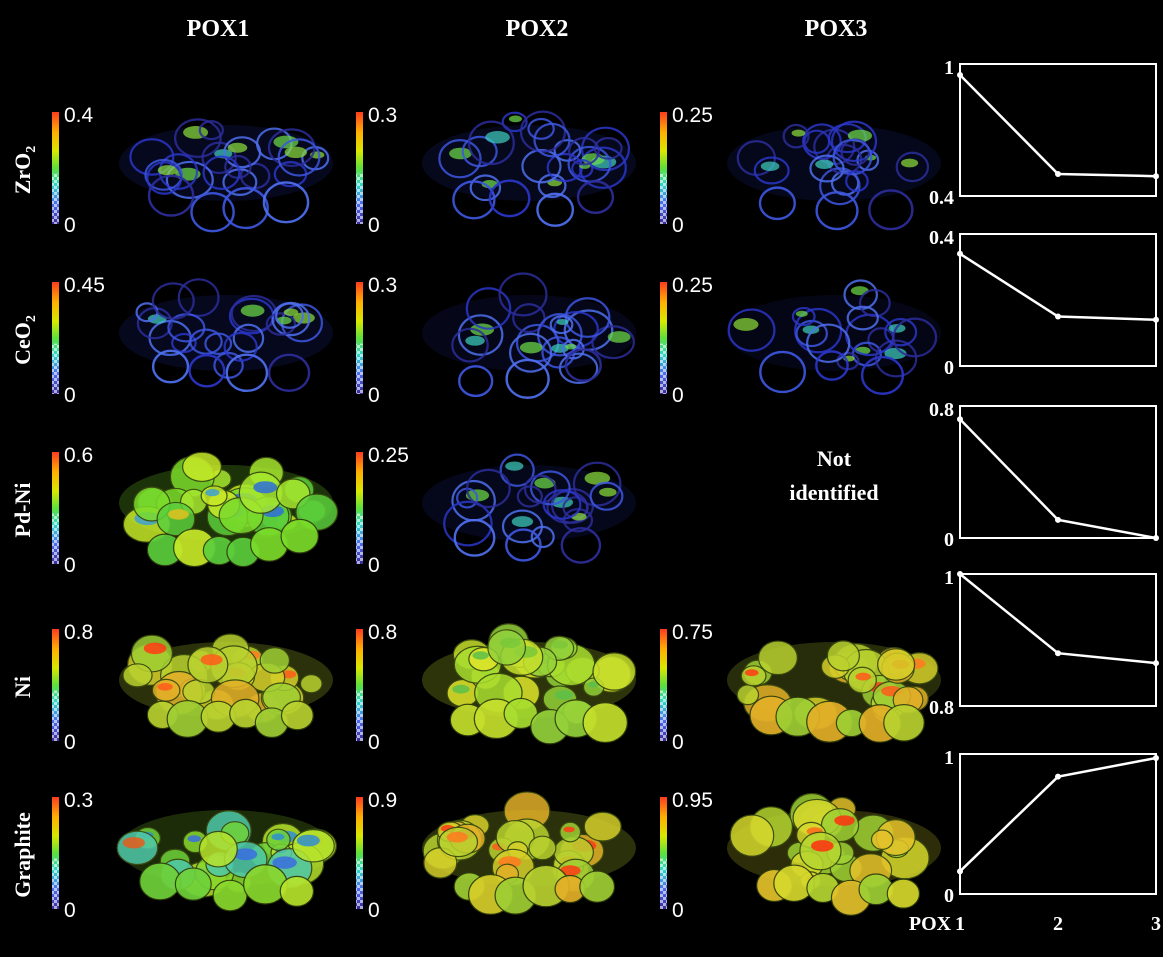 This screenshot has height=957, width=1163. What do you see at coordinates (73, 170) in the screenshot?
I see `colorbar: 0.40` at bounding box center [73, 170].